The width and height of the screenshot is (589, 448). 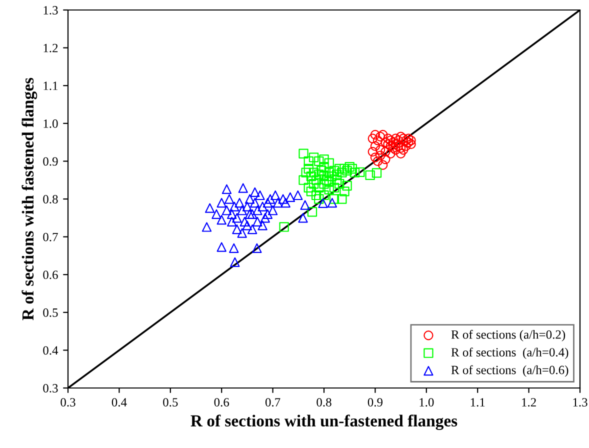 What do you see at coordinates (51, 10) in the screenshot?
I see `y-tick-label: 1.3` at bounding box center [51, 10].